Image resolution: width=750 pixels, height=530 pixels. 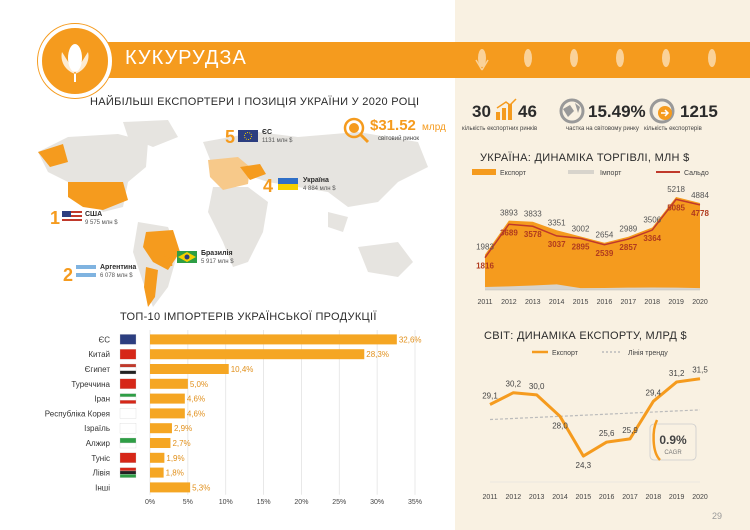 What do you see at coordinates (700, 213) in the screenshot?
I see `saldo-value-label: 4778` at bounding box center [700, 213].